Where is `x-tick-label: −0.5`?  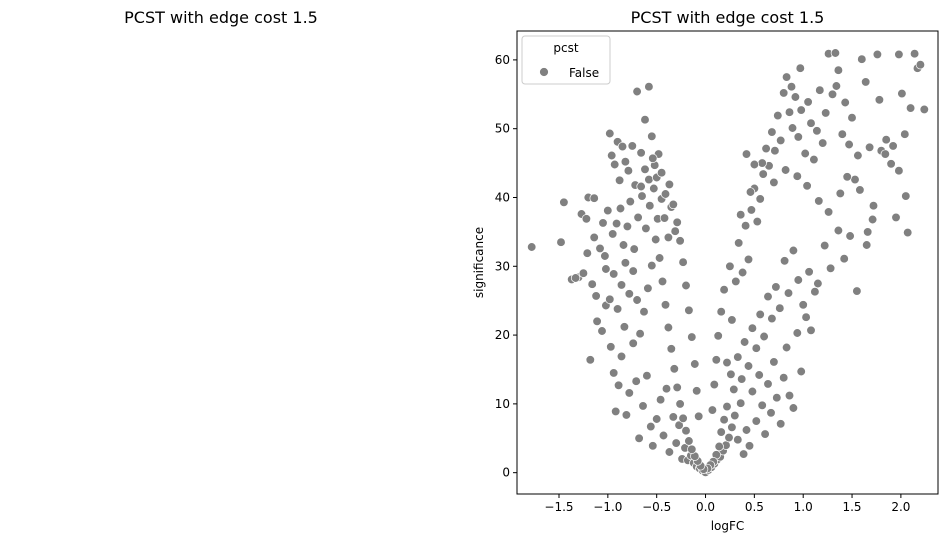
x-tick-label: −0.5 is located at coordinates (656, 507).